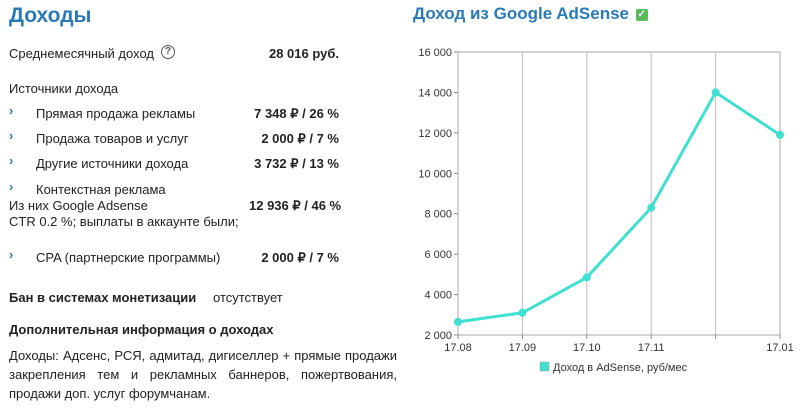 This screenshot has height=408, width=800. I want to click on source-label: Контекстная реклама, so click(101, 189).